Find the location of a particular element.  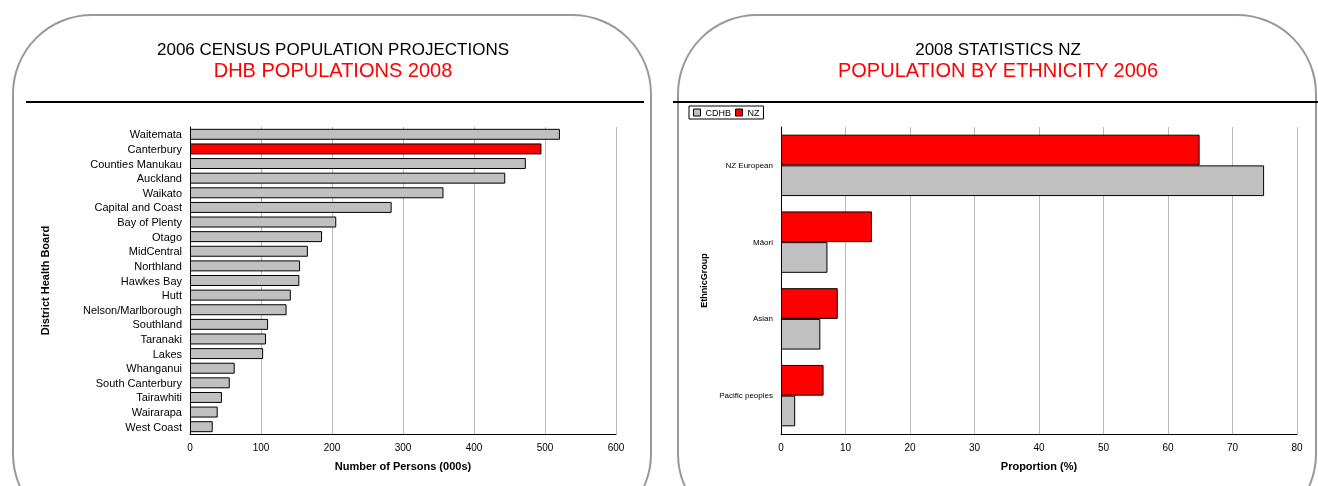

y-axis-title: District Health Board is located at coordinates (44, 280).